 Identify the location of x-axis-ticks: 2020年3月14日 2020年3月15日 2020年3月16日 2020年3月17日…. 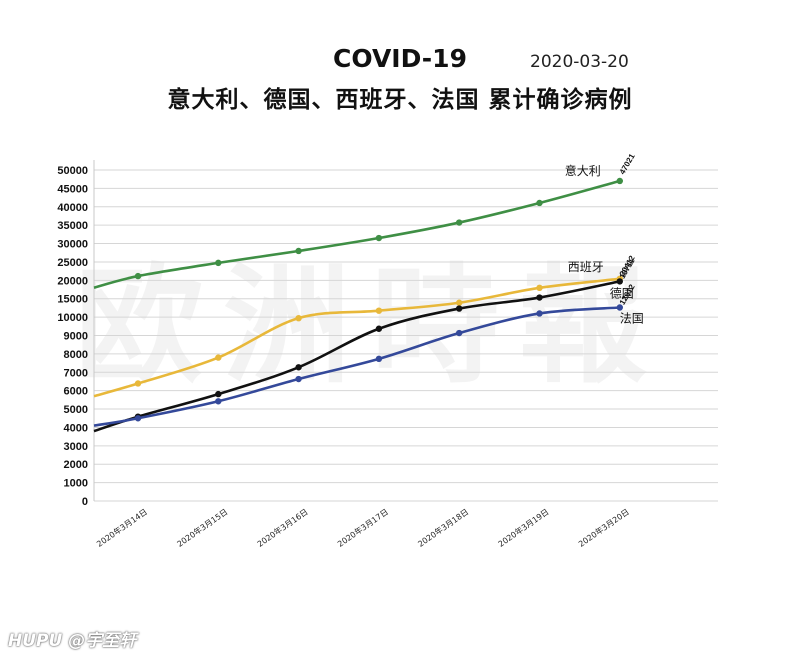
(363, 527).